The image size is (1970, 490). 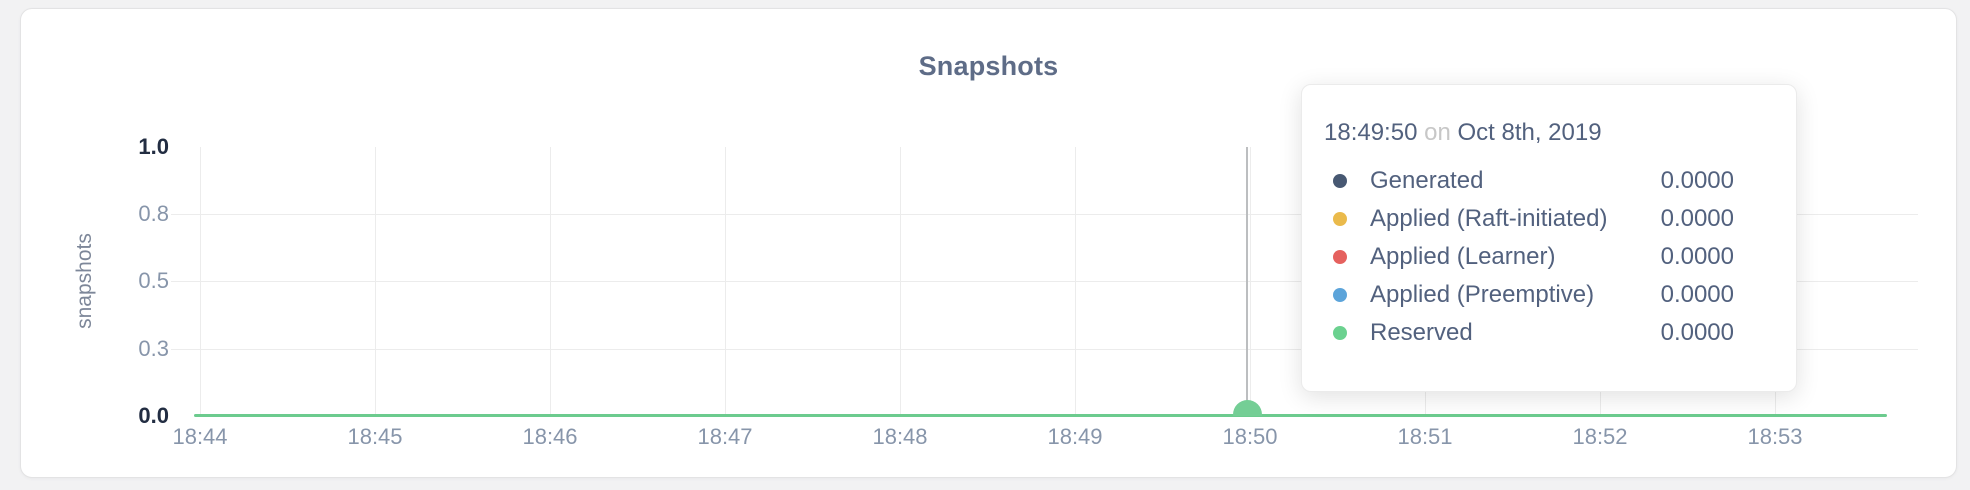 What do you see at coordinates (1340, 219) in the screenshot?
I see `raft-initiated-series-dot-icon` at bounding box center [1340, 219].